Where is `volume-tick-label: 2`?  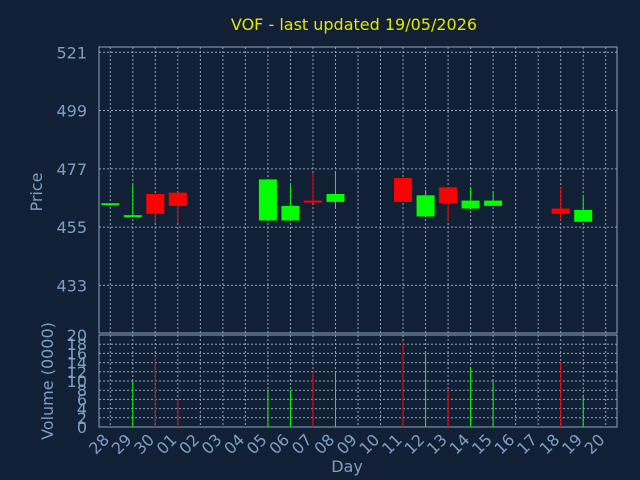 volume-tick-label: 2 is located at coordinates (82, 418).